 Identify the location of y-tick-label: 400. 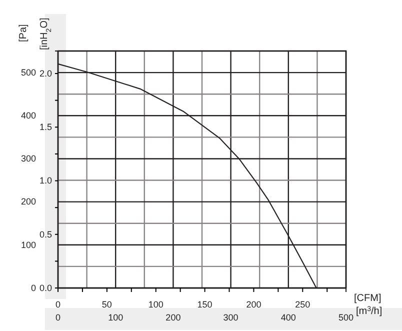
(28, 115).